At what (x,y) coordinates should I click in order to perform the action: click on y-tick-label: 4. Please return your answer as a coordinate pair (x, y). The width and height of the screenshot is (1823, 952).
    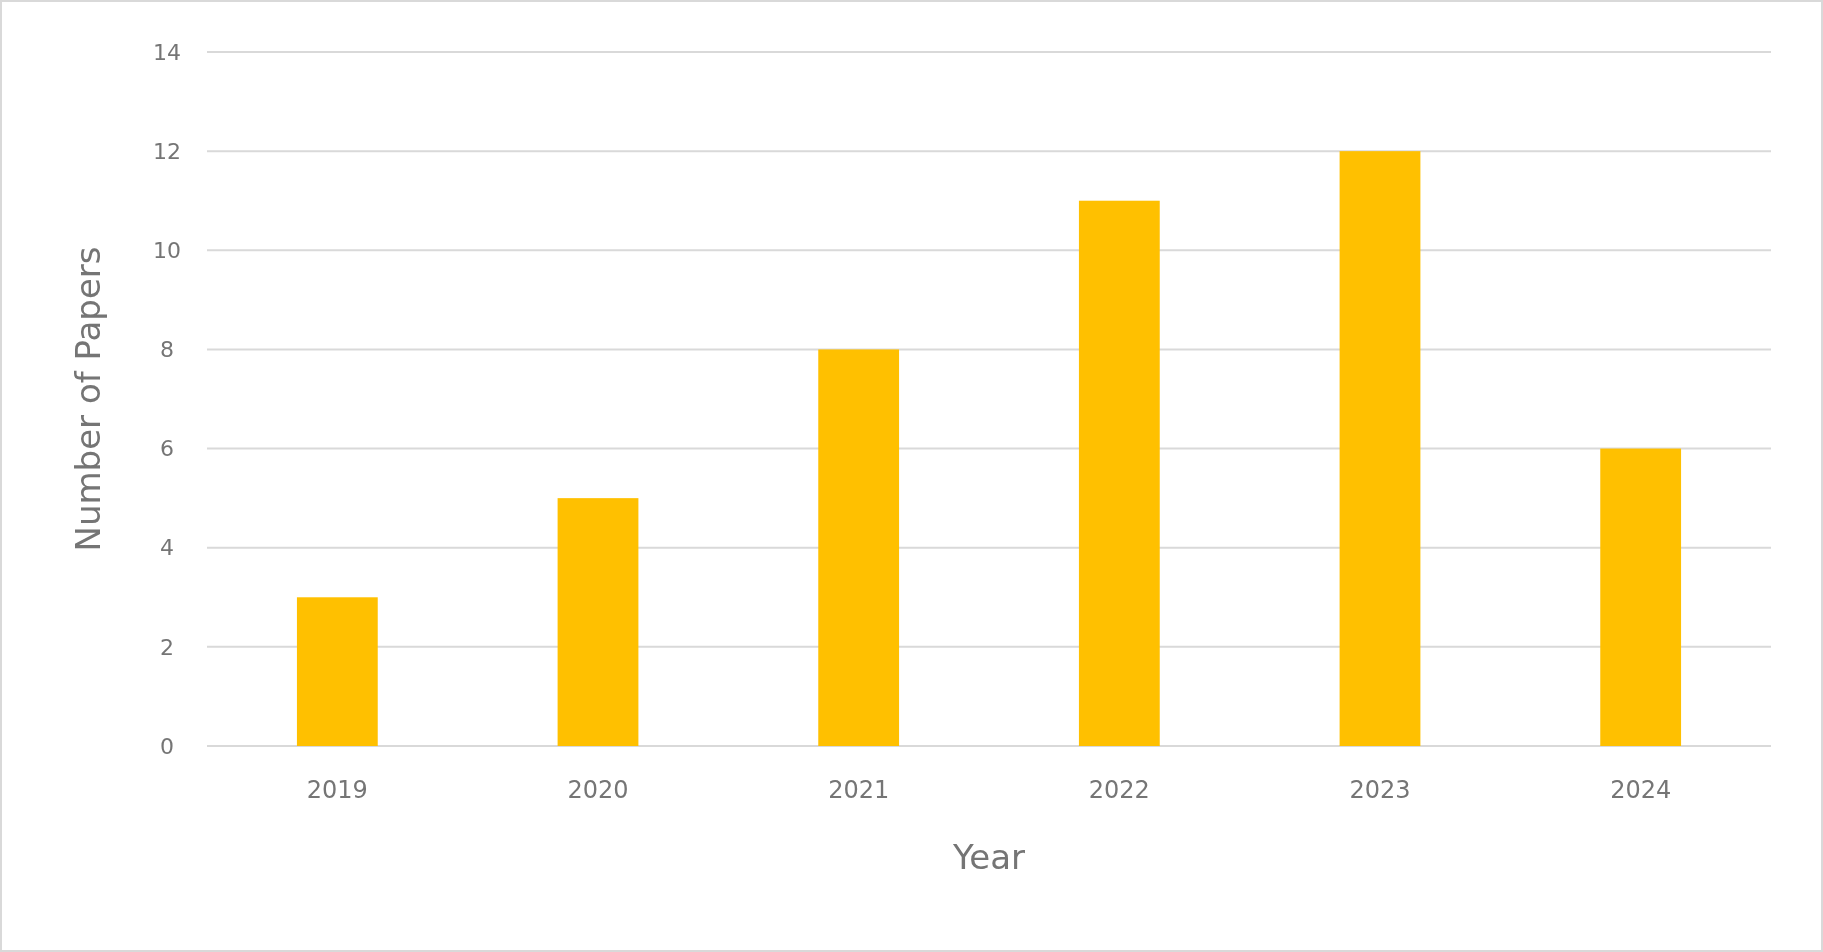
    Looking at the image, I should click on (167, 548).